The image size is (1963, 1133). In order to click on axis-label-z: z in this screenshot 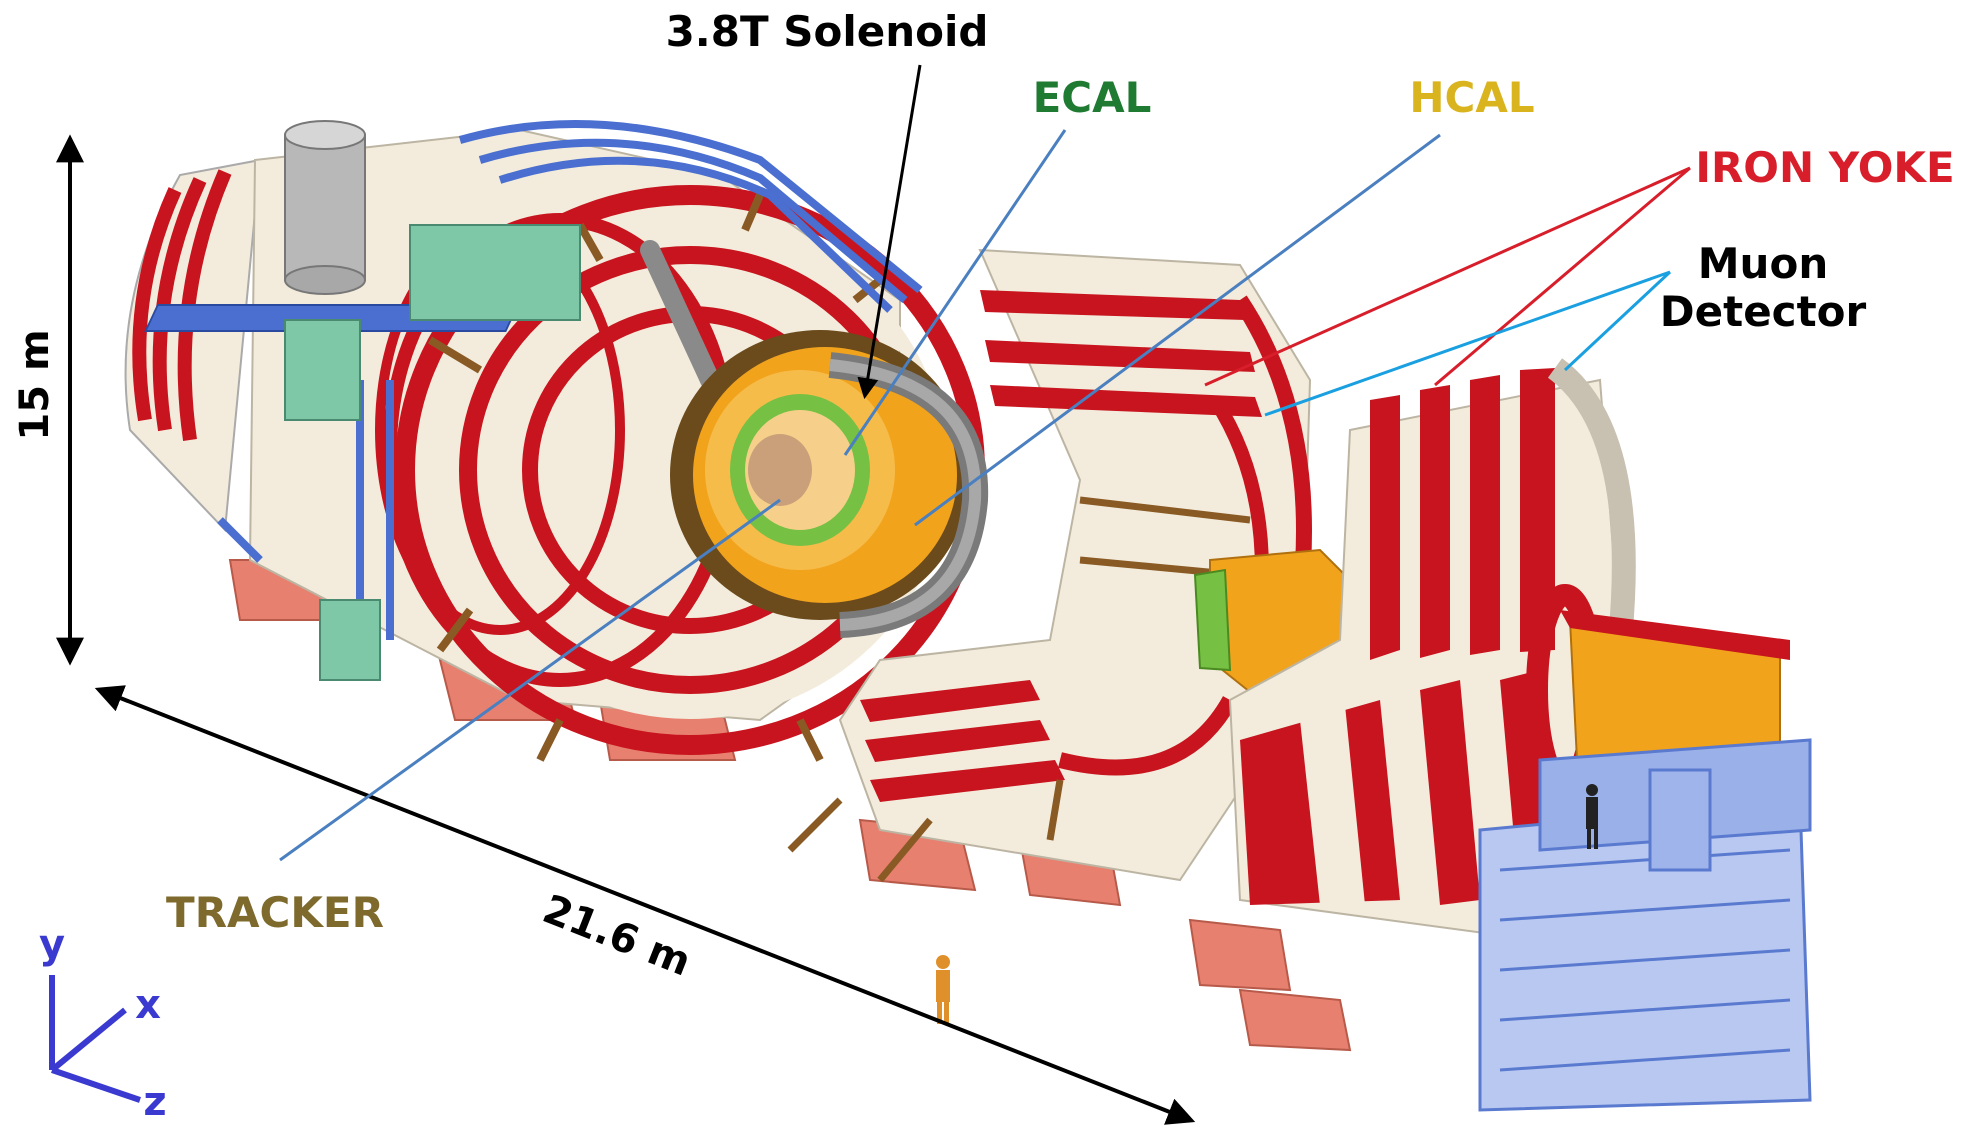, I will do `click(154, 1102)`.